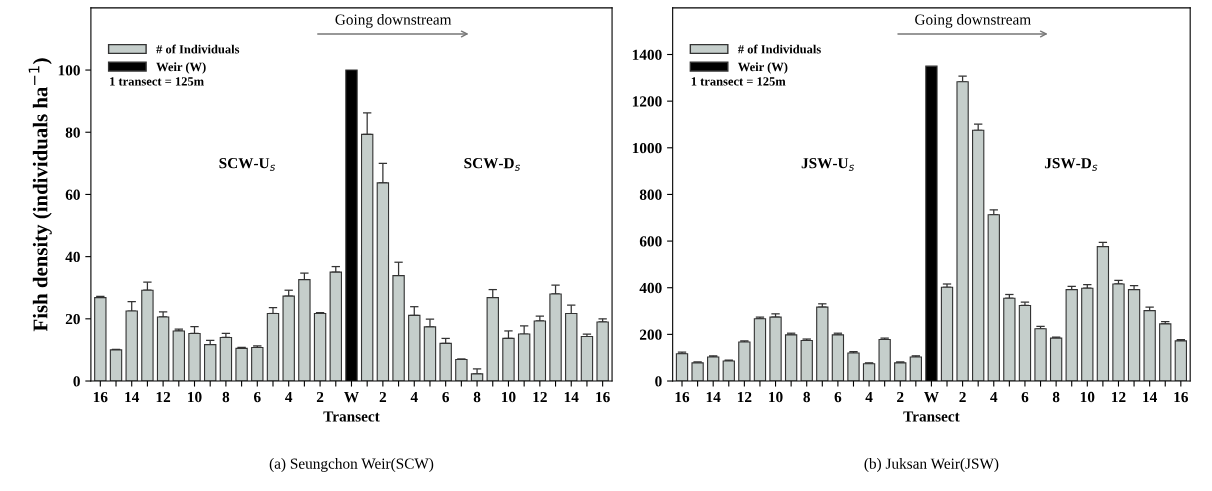  I want to click on text: (a) Seungchon Weir(SCW), so click(351, 465).